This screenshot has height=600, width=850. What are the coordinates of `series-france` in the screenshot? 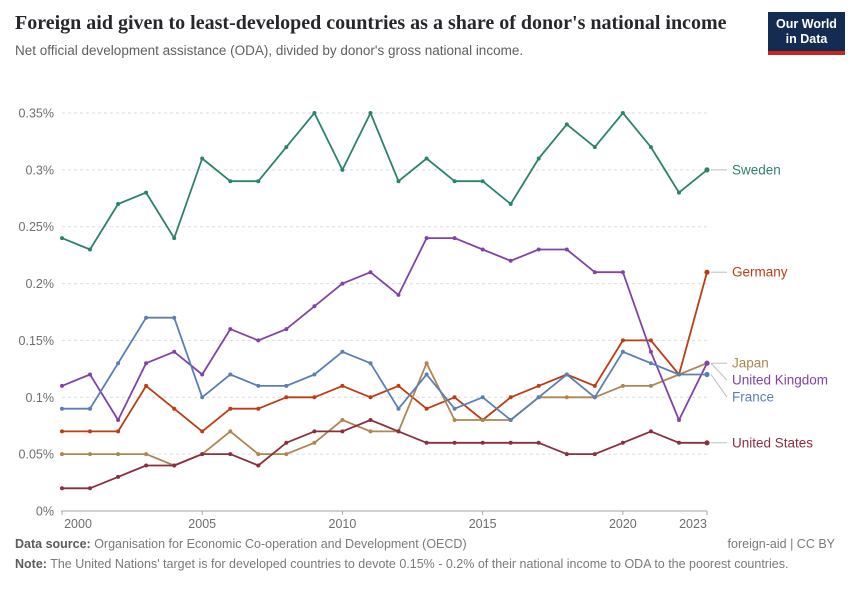 It's located at (385, 368).